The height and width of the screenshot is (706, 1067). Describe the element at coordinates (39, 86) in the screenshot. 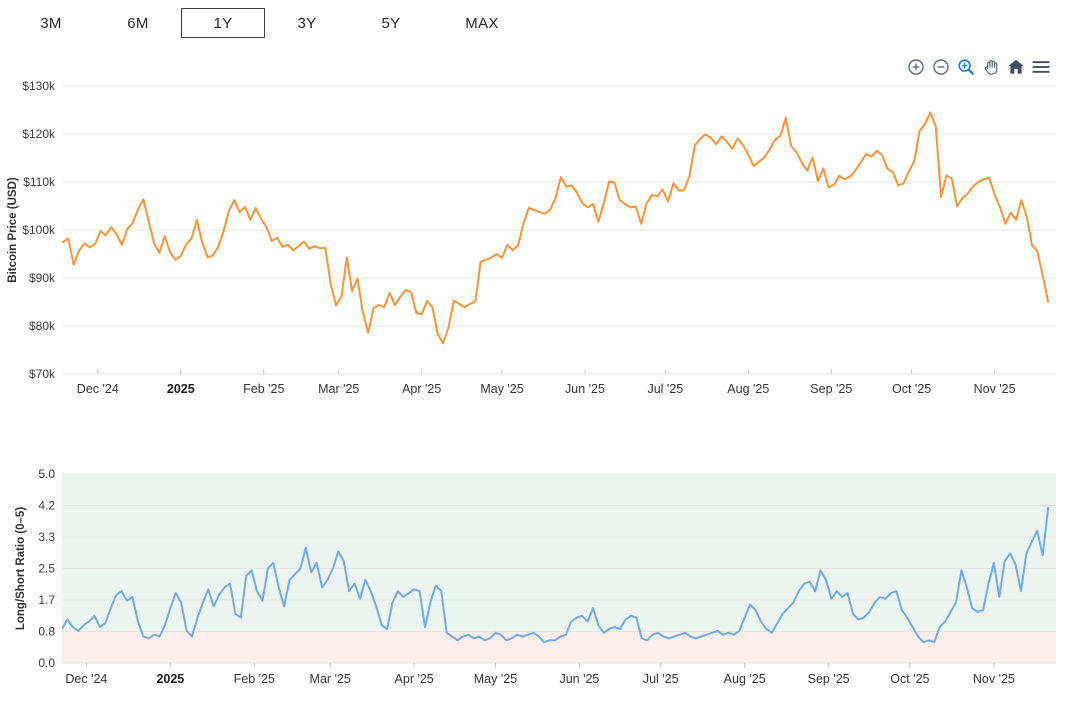

I see `bitcoin-price-ytick-label: $130k` at that location.